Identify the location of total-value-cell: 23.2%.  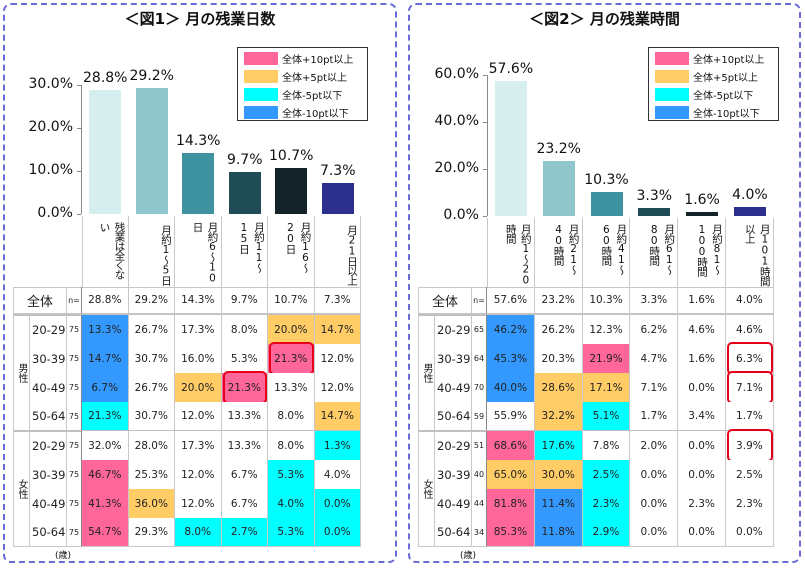
(558, 300).